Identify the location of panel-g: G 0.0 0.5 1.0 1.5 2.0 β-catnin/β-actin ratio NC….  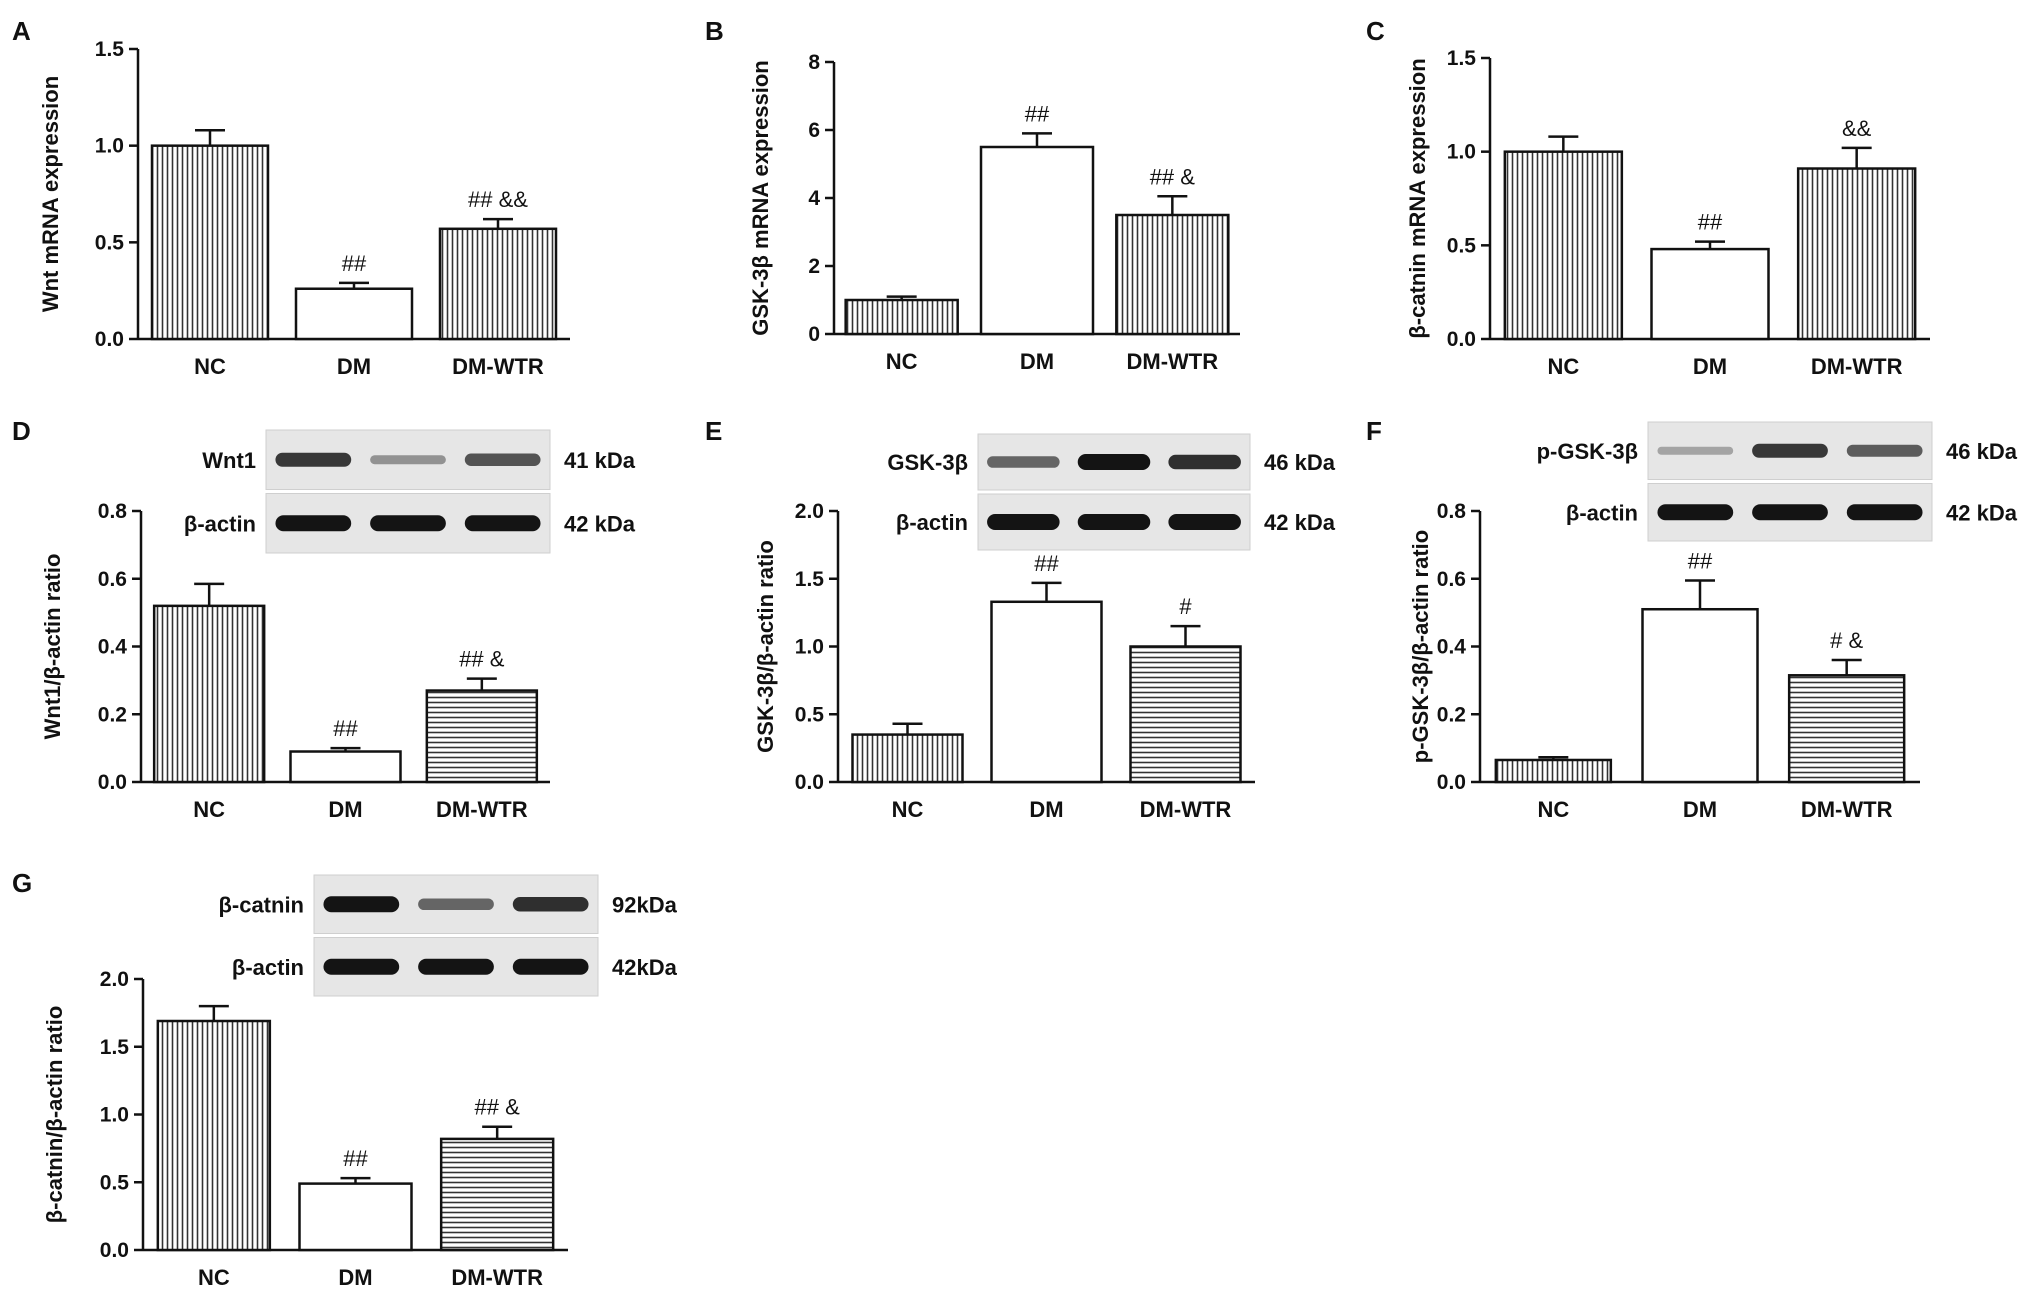
(345, 1079).